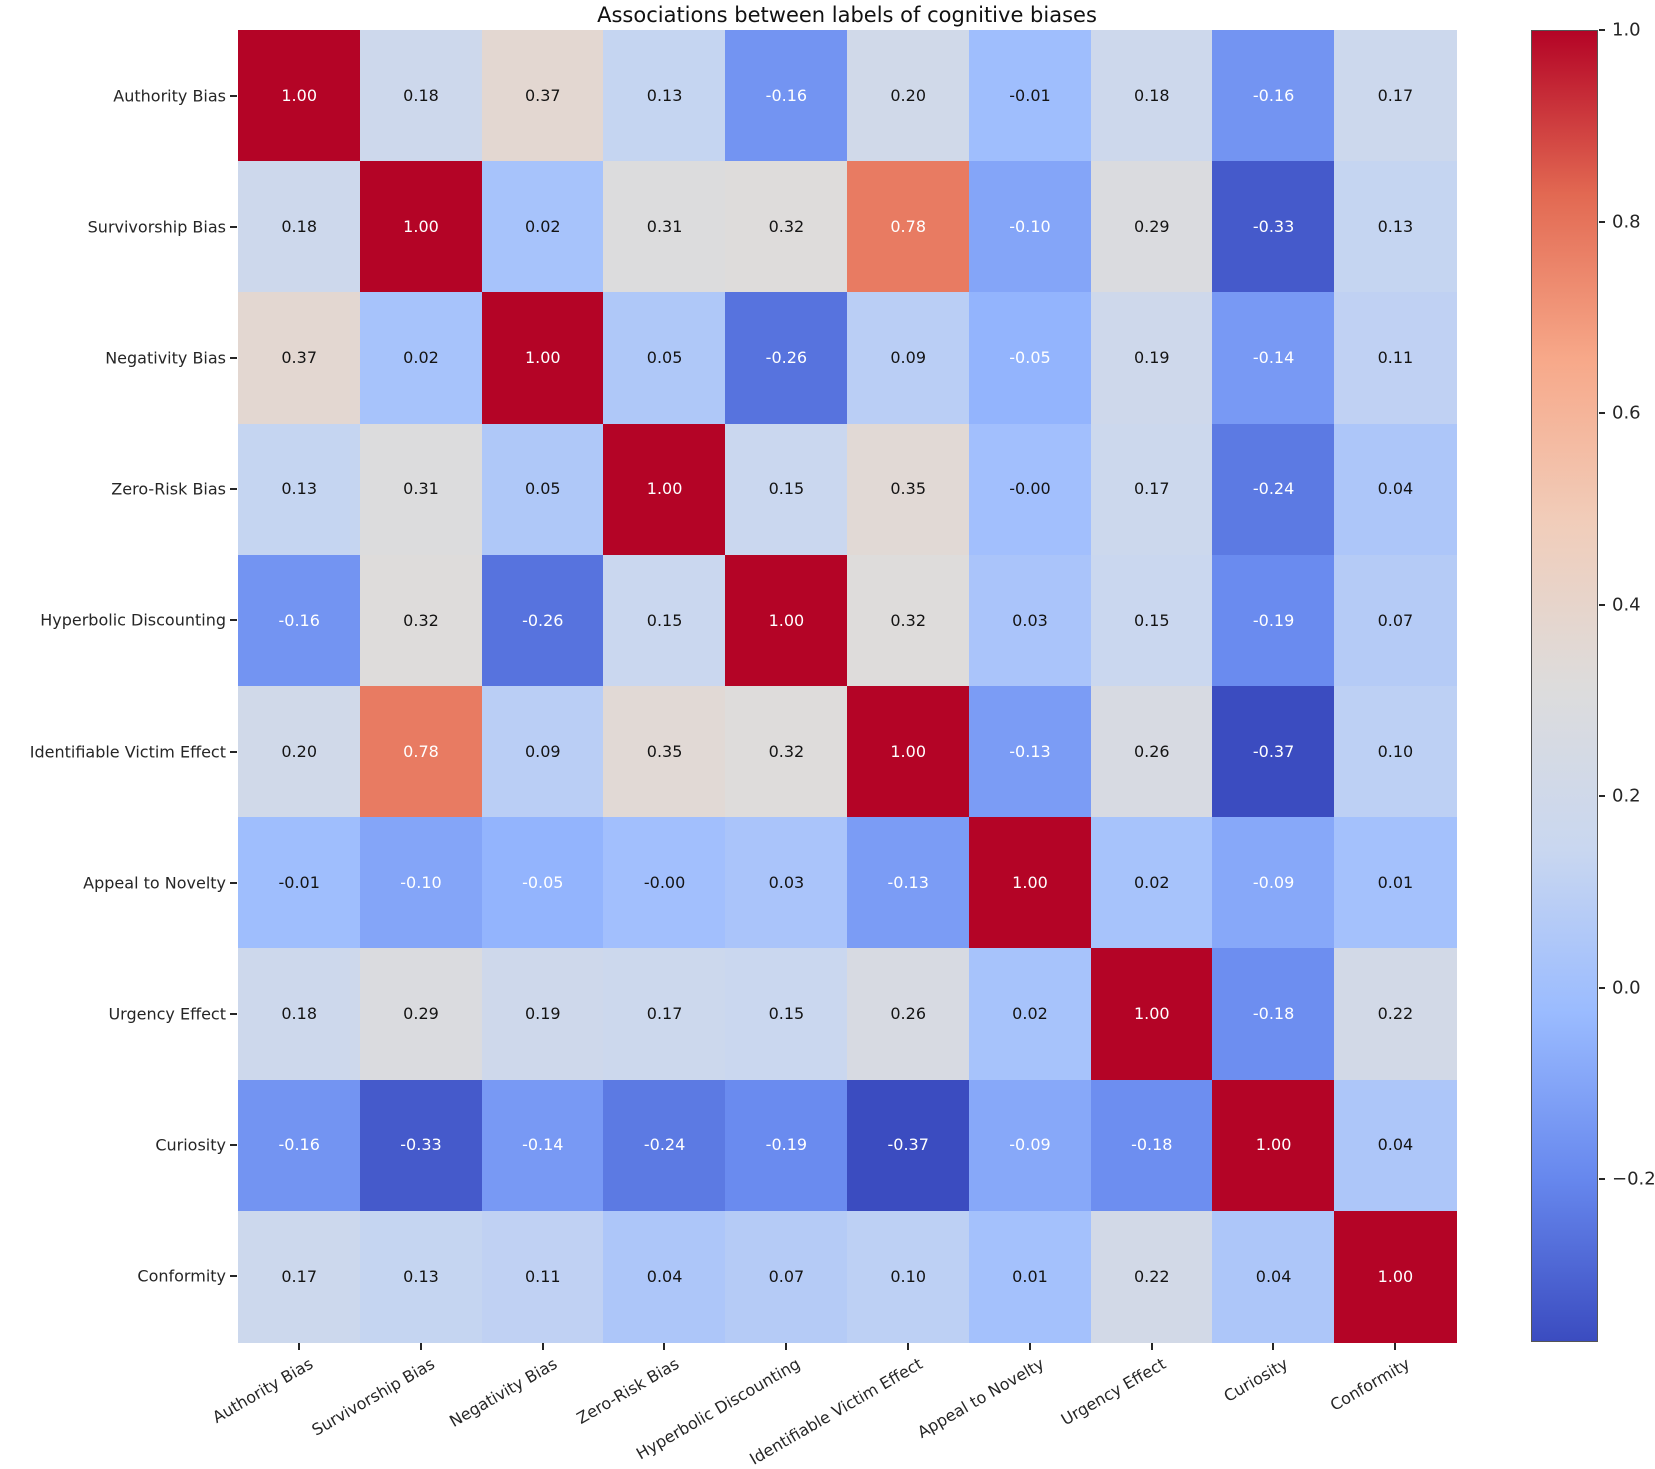  What do you see at coordinates (263, 1390) in the screenshot?
I see `column-label: Authority Bias` at bounding box center [263, 1390].